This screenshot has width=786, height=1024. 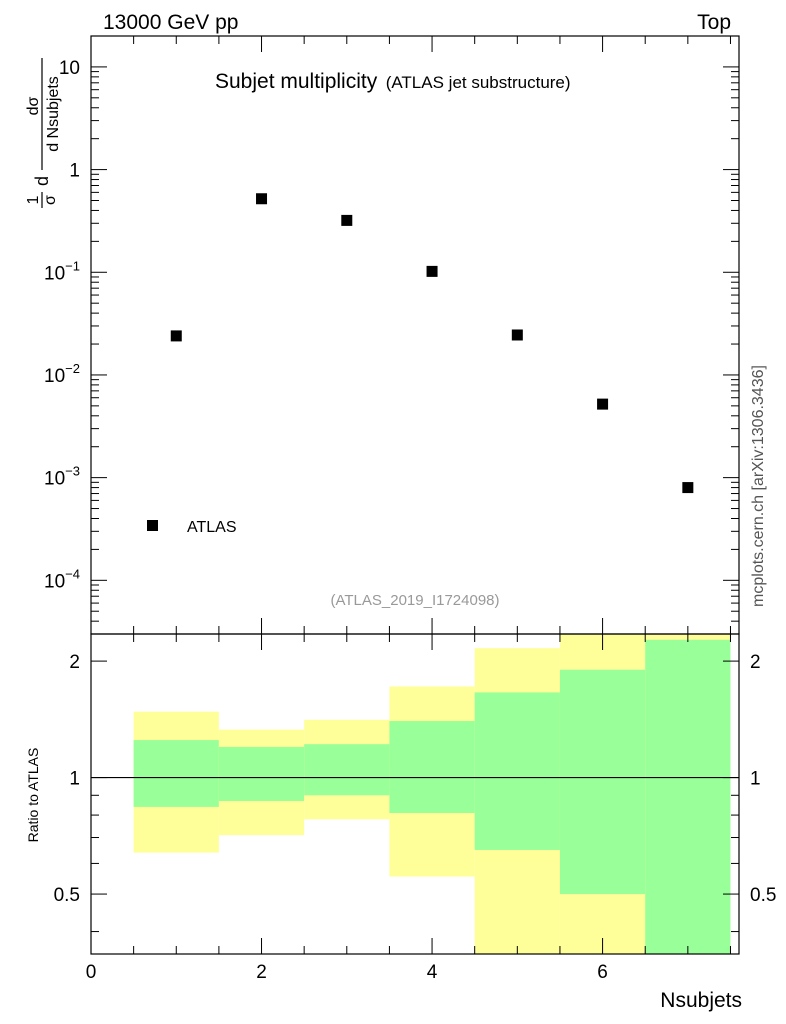 I want to click on legend-marker, so click(x=152, y=525).